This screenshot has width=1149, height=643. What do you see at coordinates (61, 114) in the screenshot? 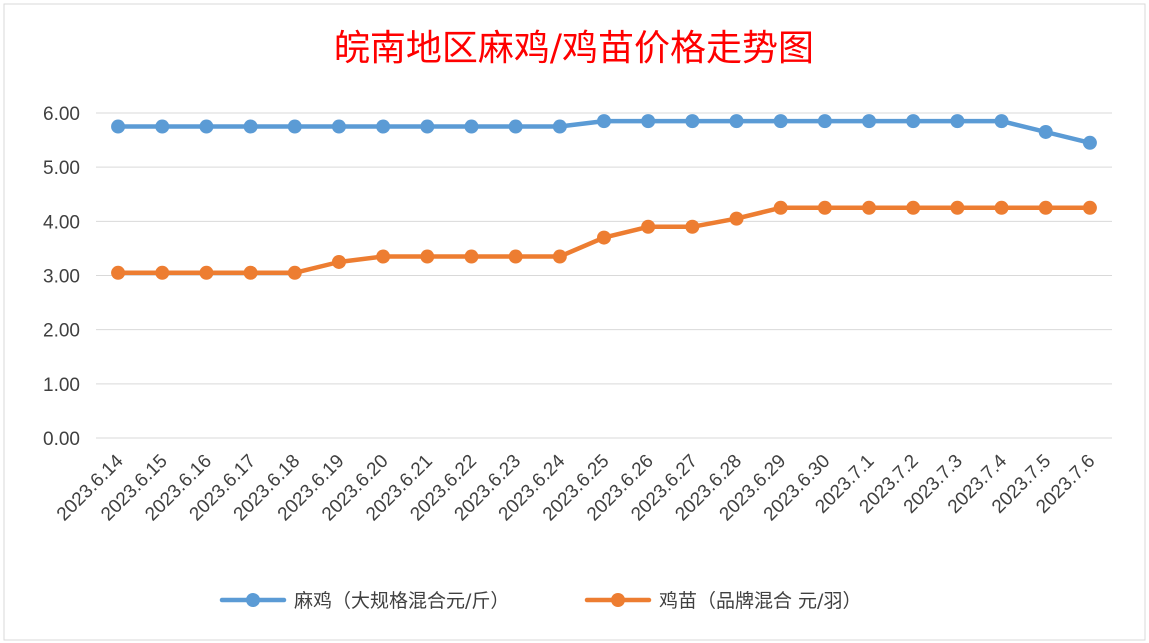
I see `y-tick-label: 6.00` at bounding box center [61, 114].